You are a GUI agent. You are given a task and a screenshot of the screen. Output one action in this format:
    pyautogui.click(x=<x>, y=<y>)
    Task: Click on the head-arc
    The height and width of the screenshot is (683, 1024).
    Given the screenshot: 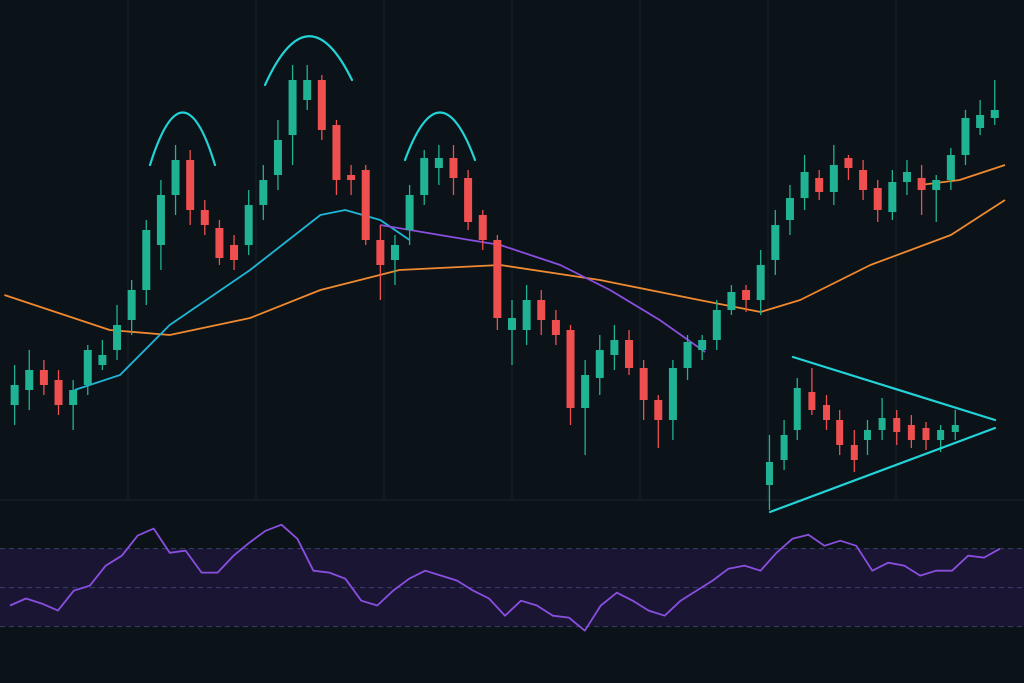 What is the action you would take?
    pyautogui.click(x=308, y=61)
    